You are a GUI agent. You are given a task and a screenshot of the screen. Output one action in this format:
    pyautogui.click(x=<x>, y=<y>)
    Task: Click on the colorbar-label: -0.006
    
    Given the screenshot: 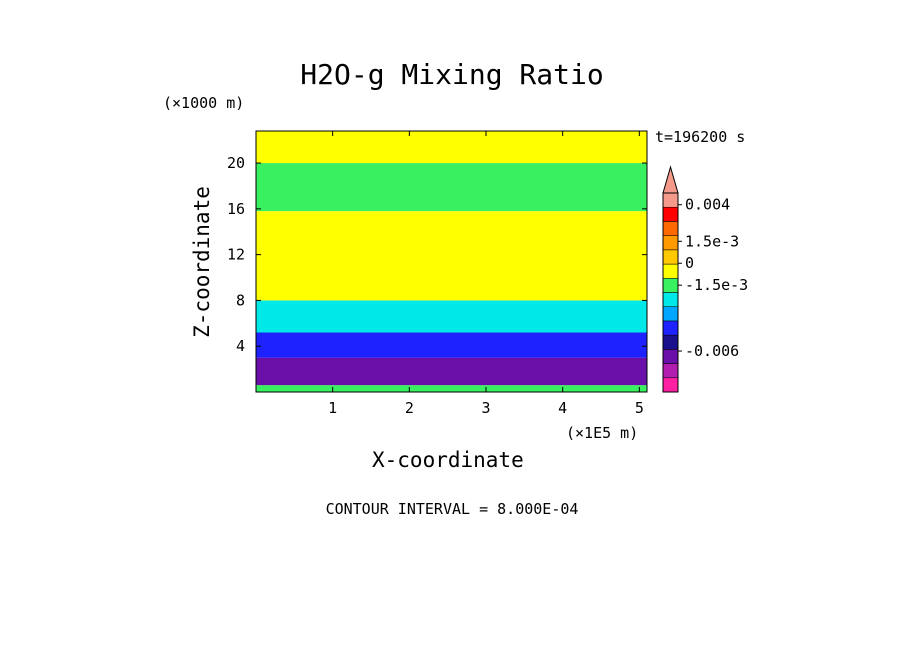 What is the action you would take?
    pyautogui.click(x=712, y=351)
    